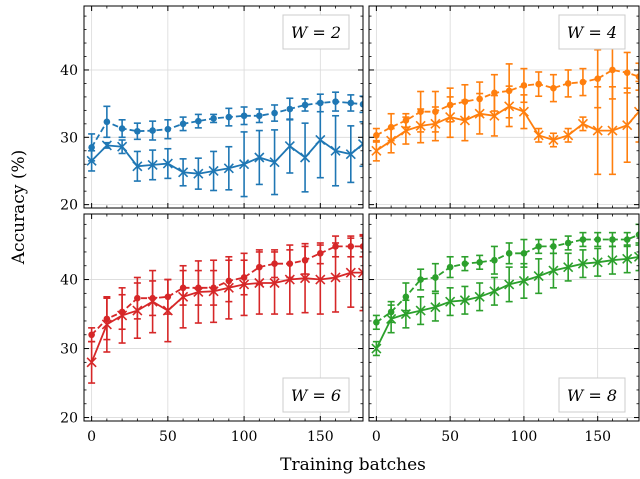 Image resolution: width=640 pixels, height=479 pixels. I want to click on x-tick-label: 50, so click(168, 437).